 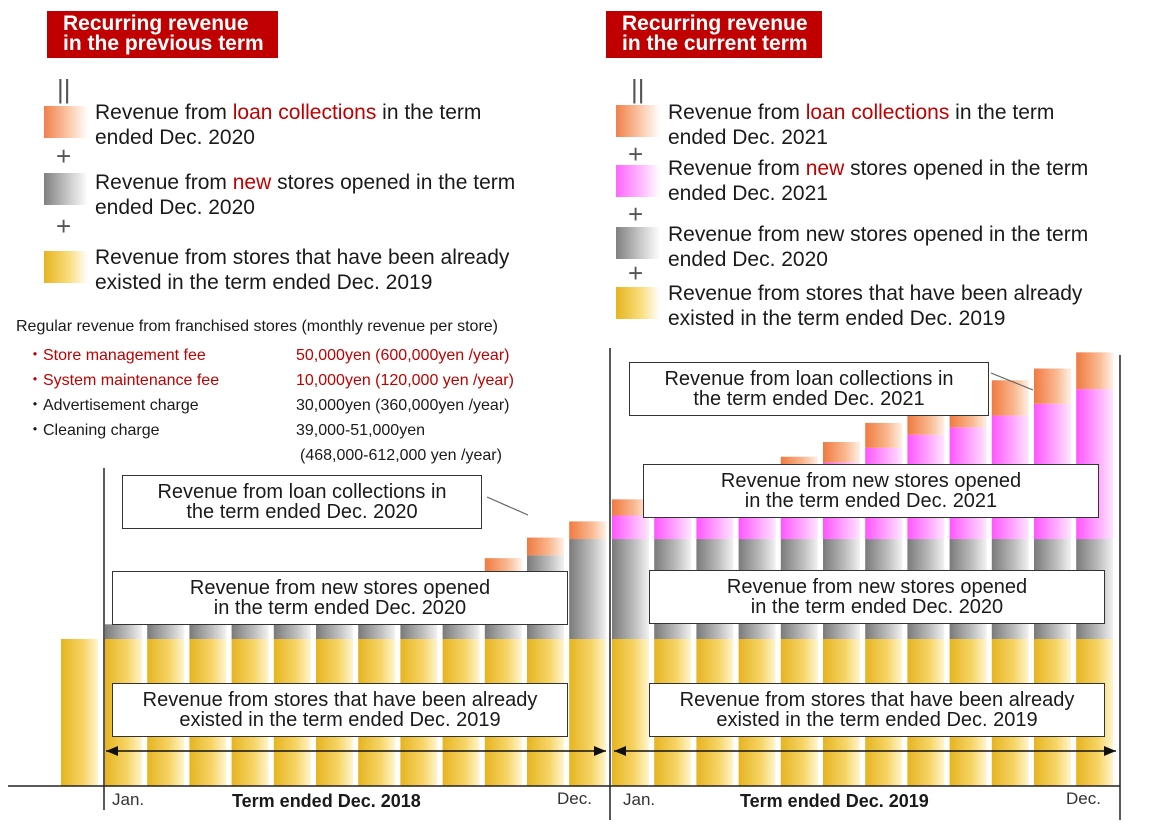 I want to click on fee-value: 50,000yen (600,000yen /year), so click(x=403, y=355).